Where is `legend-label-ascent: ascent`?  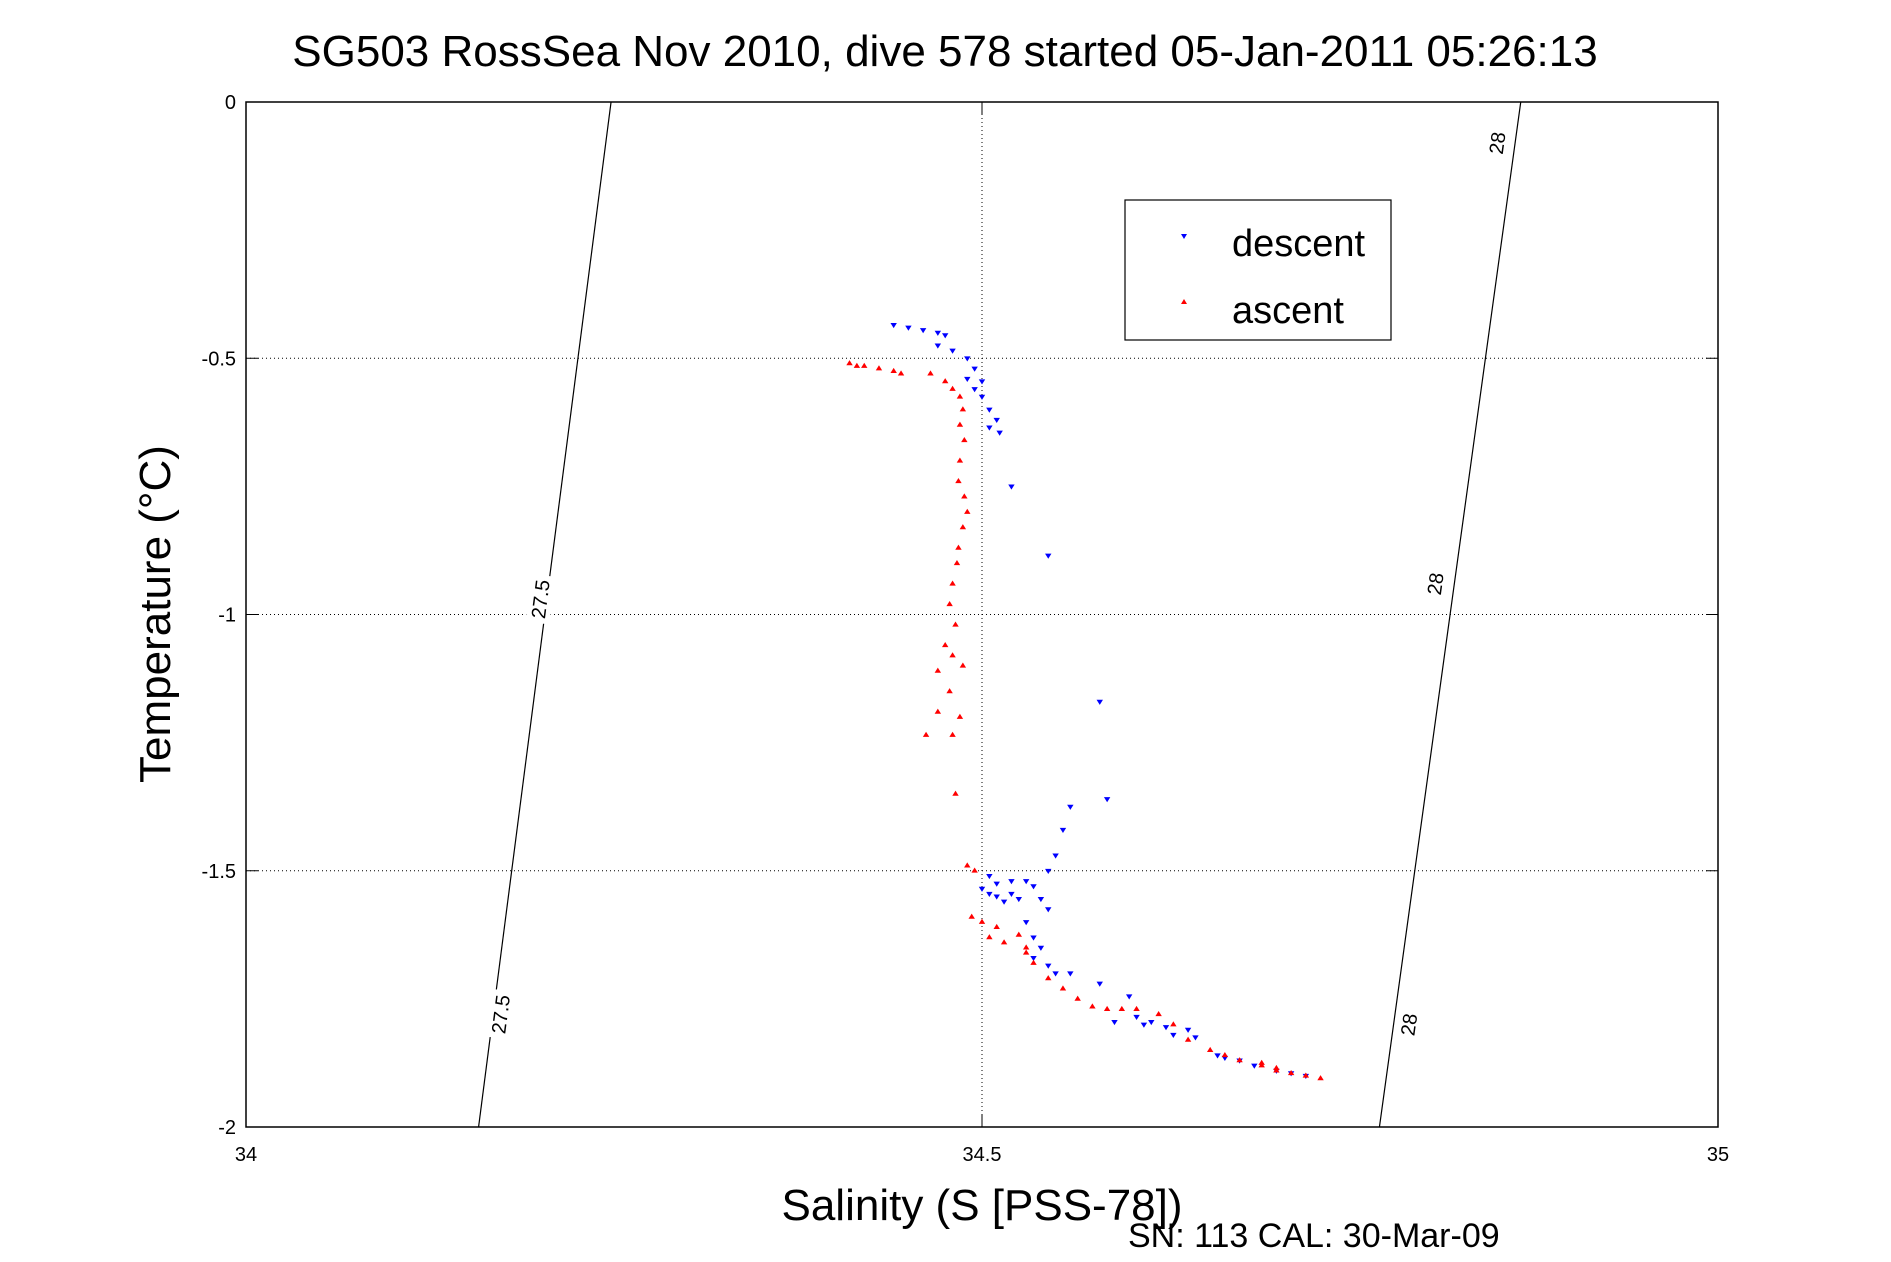 legend-label-ascent: ascent is located at coordinates (1288, 311).